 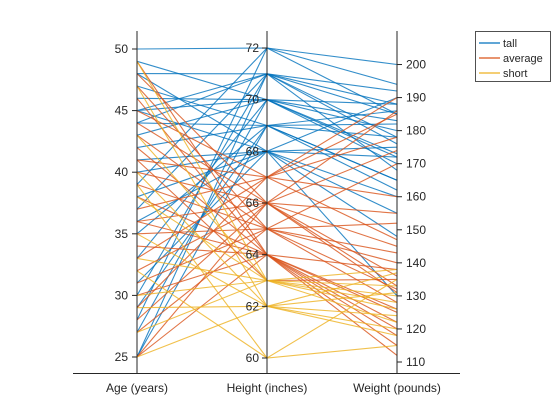 What do you see at coordinates (122, 49) in the screenshot?
I see `tick-label: 50` at bounding box center [122, 49].